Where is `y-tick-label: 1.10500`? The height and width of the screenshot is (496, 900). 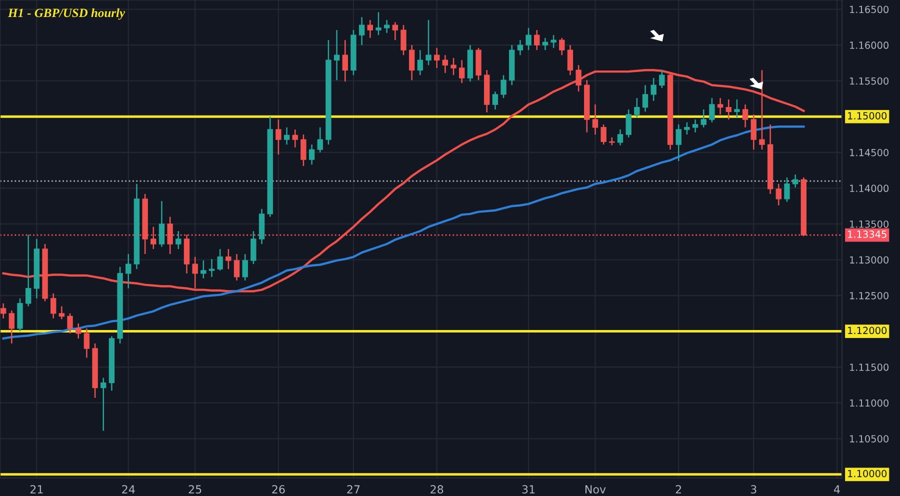
y-tick-label: 1.10500 is located at coordinates (869, 438).